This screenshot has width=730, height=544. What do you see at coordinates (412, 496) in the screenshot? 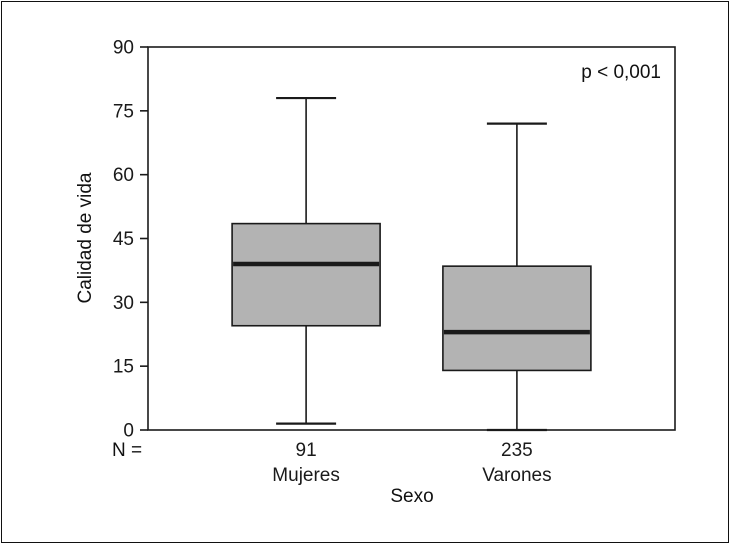
I see `x-axis-title: Sexo` at bounding box center [412, 496].